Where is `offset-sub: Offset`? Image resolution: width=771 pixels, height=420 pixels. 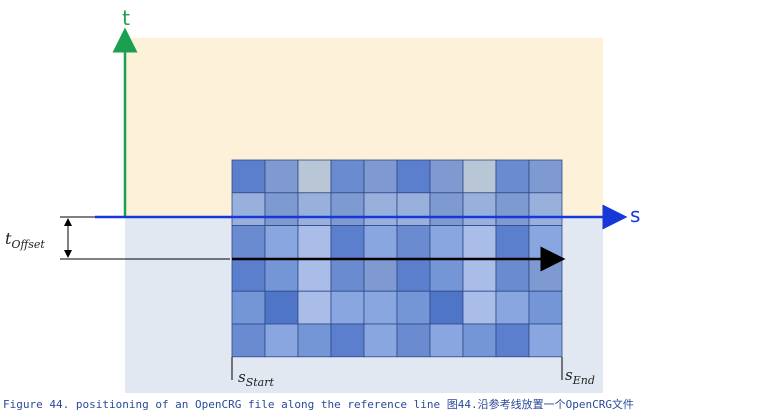 offset-sub: Offset is located at coordinates (28, 244).